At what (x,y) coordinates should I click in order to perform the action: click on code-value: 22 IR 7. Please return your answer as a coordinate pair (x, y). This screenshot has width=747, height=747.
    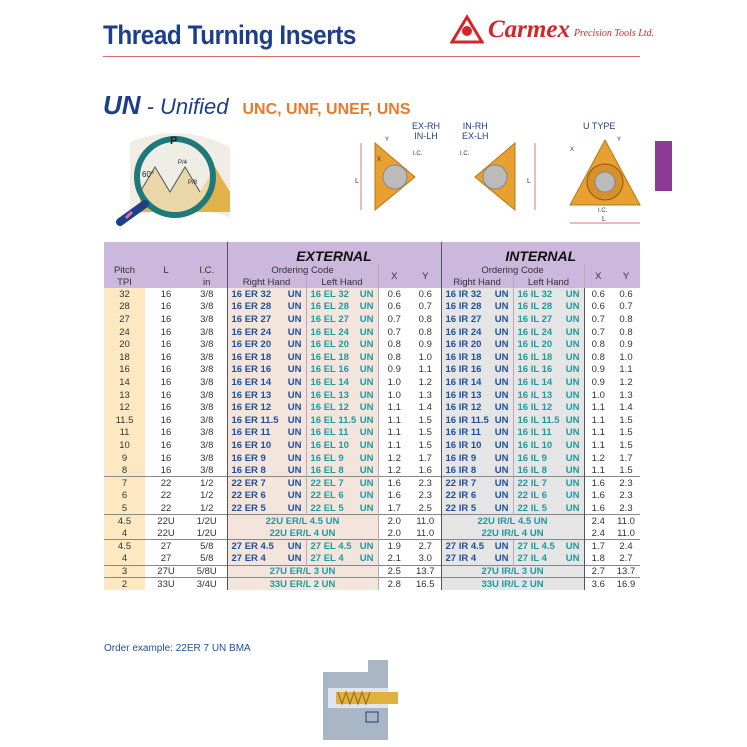
    Looking at the image, I should click on (461, 483).